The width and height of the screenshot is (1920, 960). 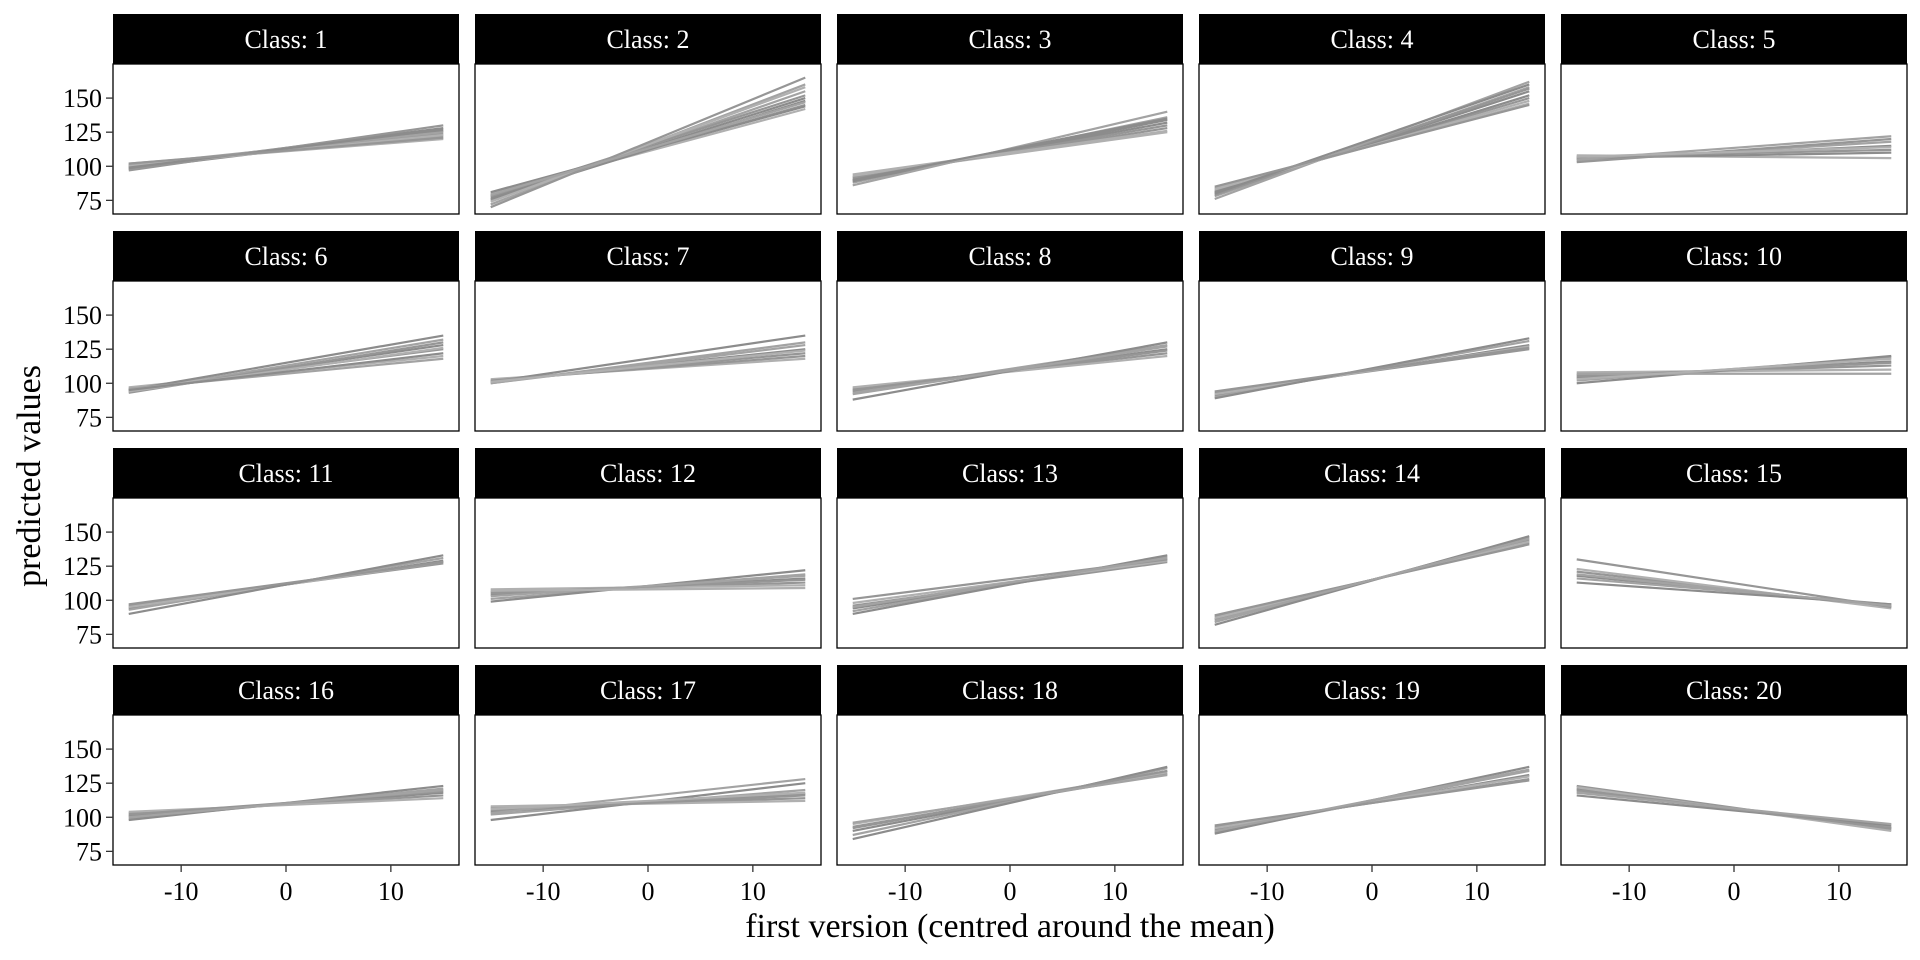 What do you see at coordinates (647, 256) in the screenshot?
I see `facet-strip-label: Class: 7` at bounding box center [647, 256].